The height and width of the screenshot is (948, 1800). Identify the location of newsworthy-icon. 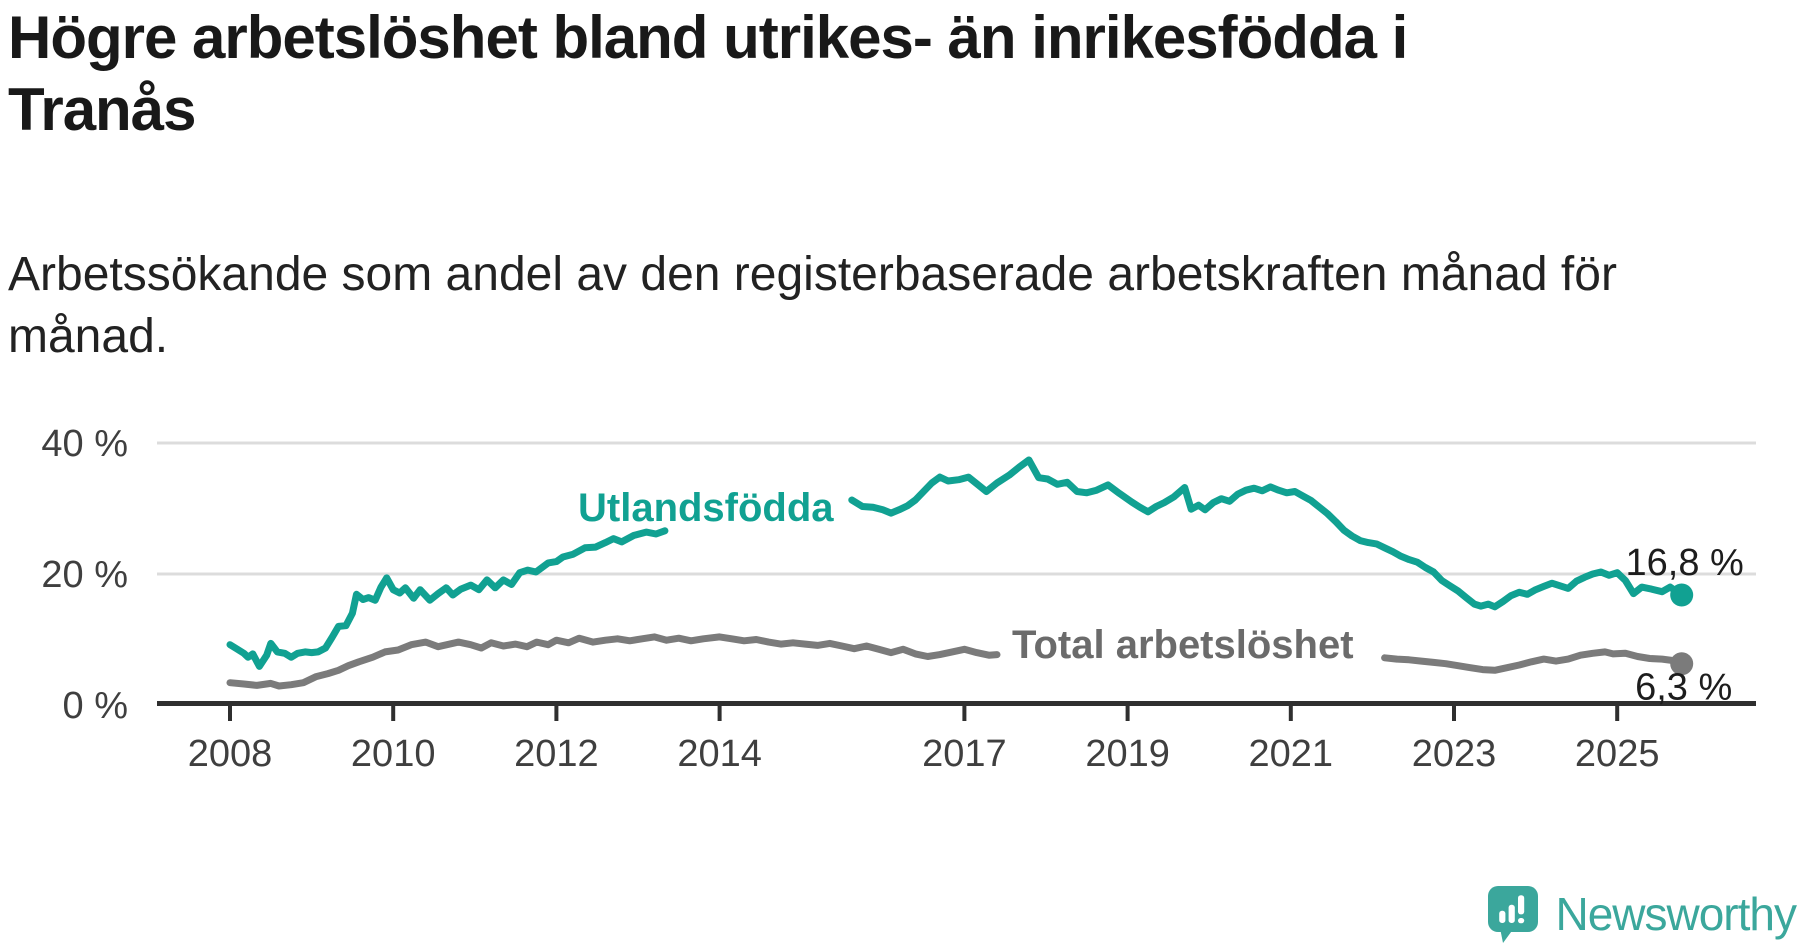
(1513, 914).